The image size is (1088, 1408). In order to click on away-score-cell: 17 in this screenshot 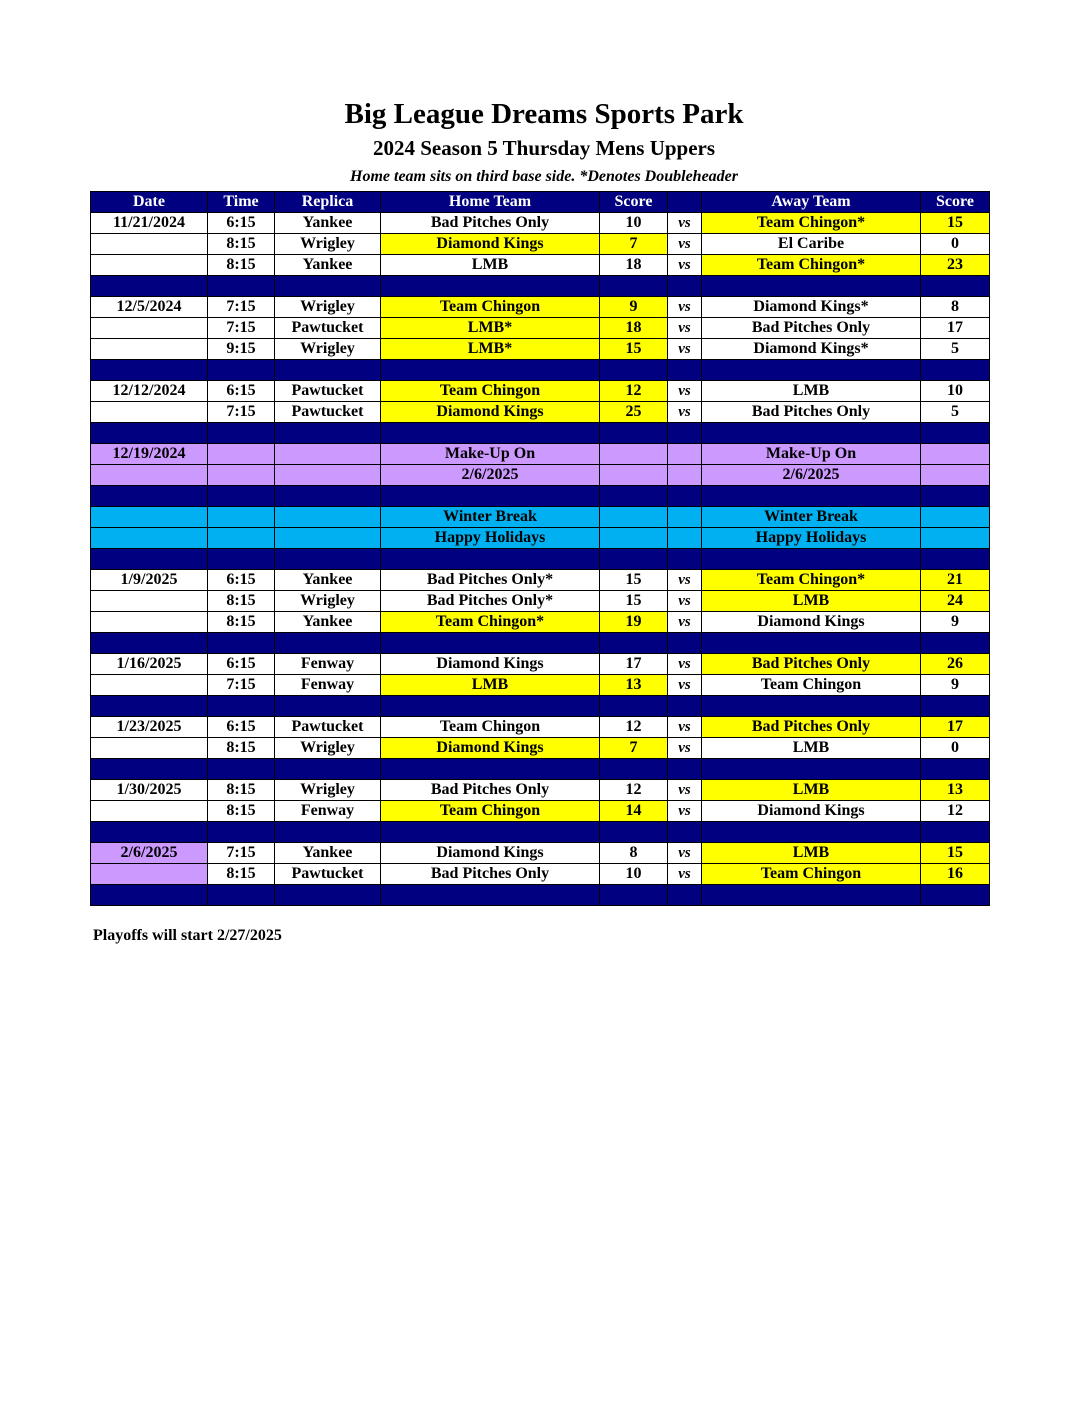, I will do `click(955, 328)`.